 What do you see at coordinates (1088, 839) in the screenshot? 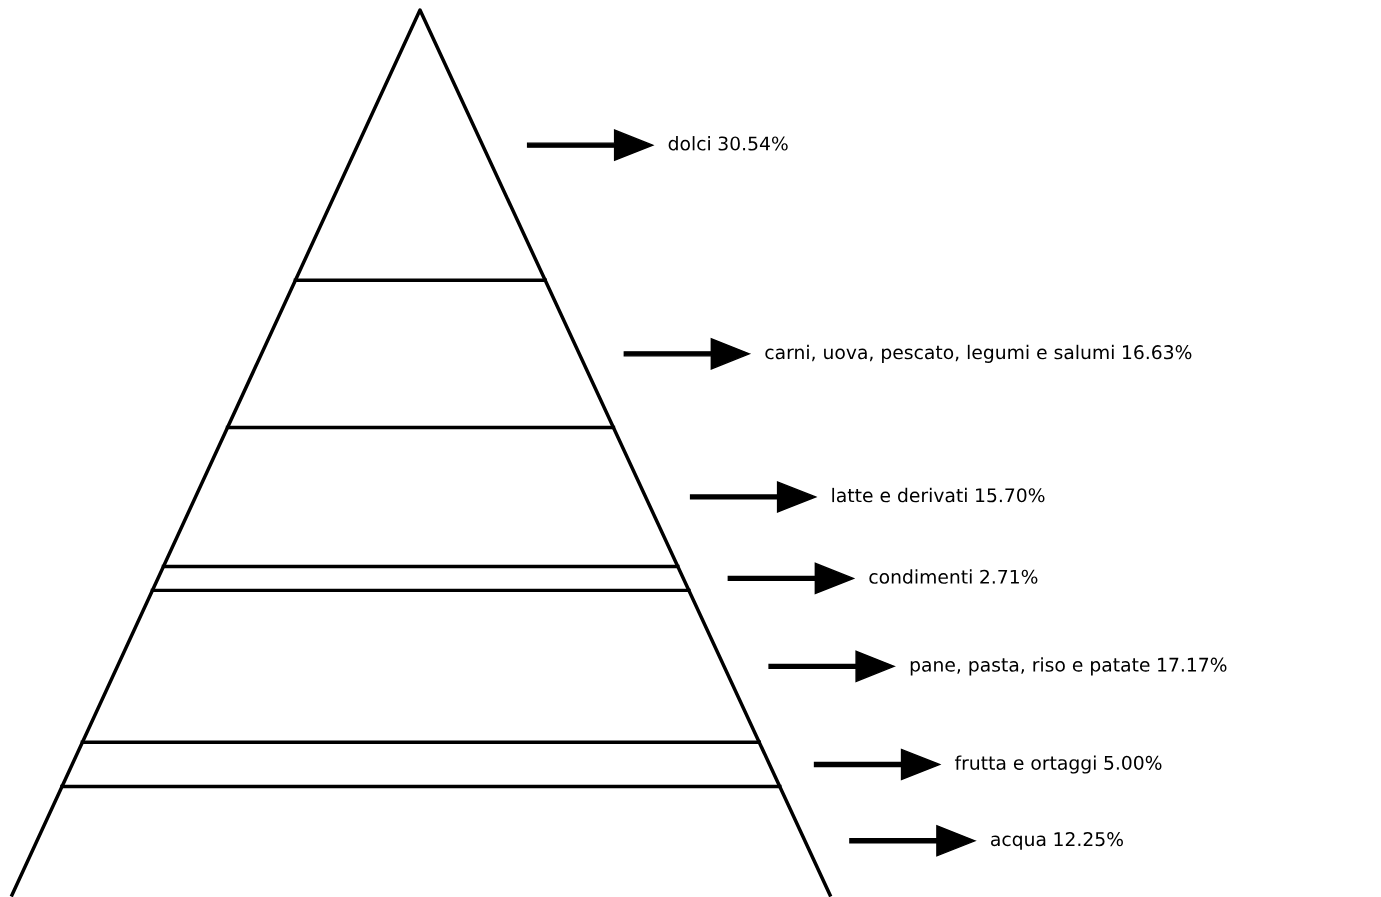
I see `data-label: 12.25%` at bounding box center [1088, 839].